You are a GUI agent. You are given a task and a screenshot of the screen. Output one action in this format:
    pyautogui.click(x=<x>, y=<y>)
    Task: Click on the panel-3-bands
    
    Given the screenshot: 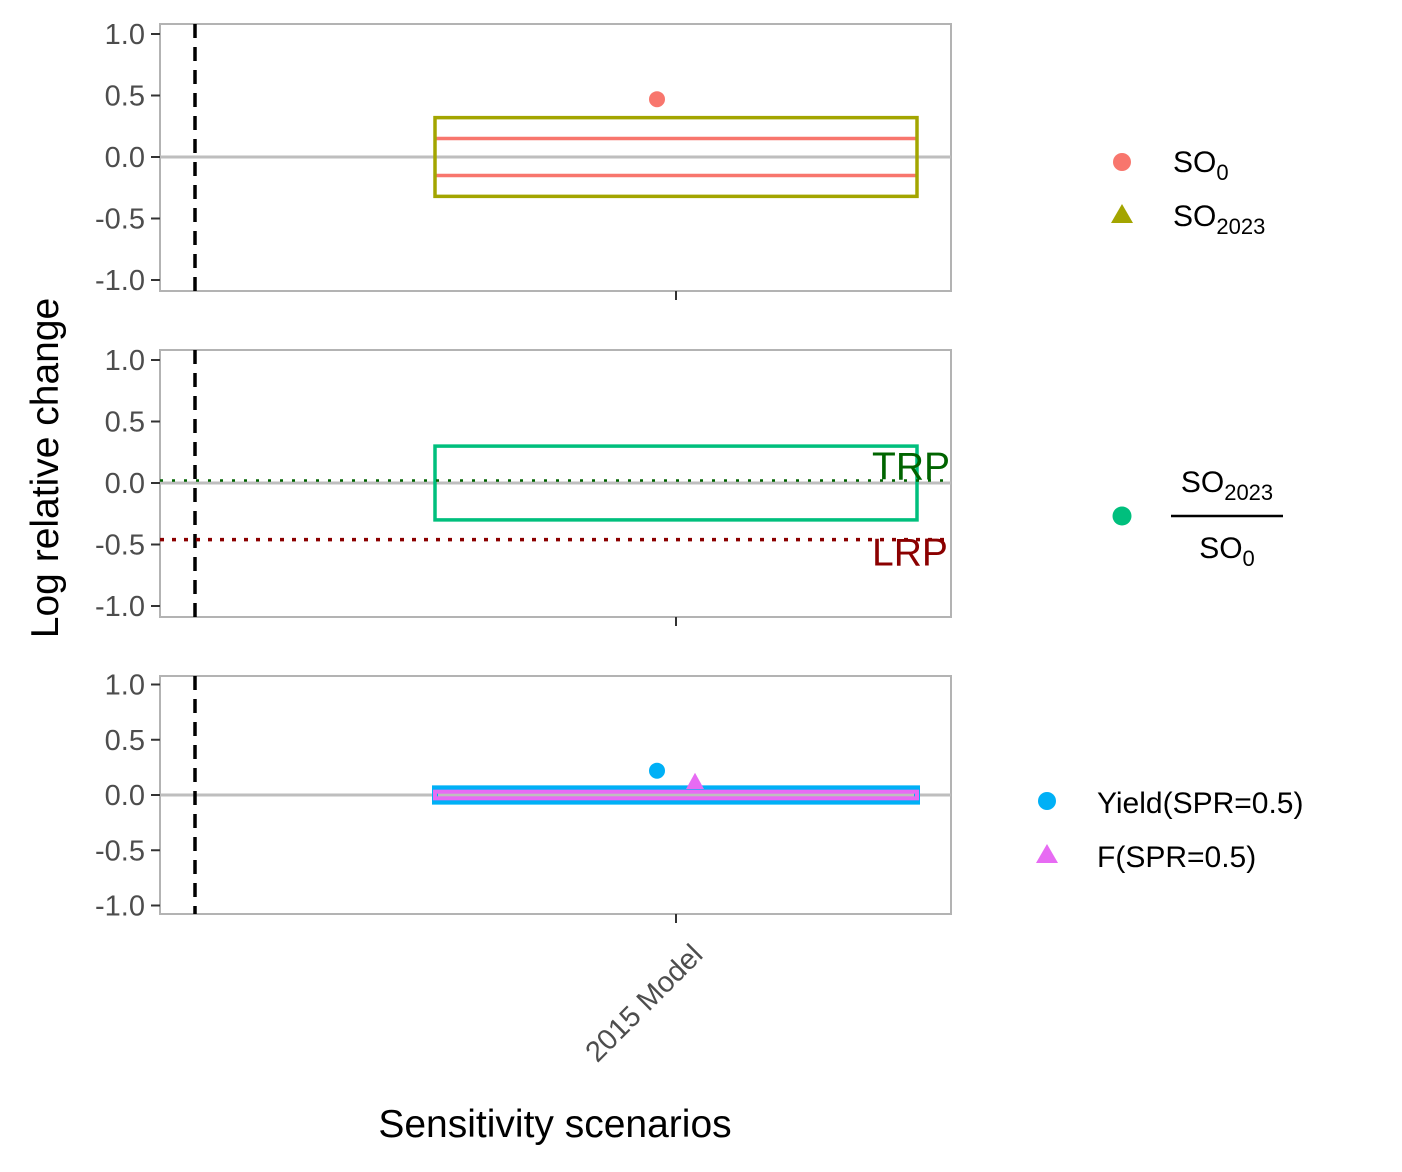 What is the action you would take?
    pyautogui.click(x=676, y=795)
    